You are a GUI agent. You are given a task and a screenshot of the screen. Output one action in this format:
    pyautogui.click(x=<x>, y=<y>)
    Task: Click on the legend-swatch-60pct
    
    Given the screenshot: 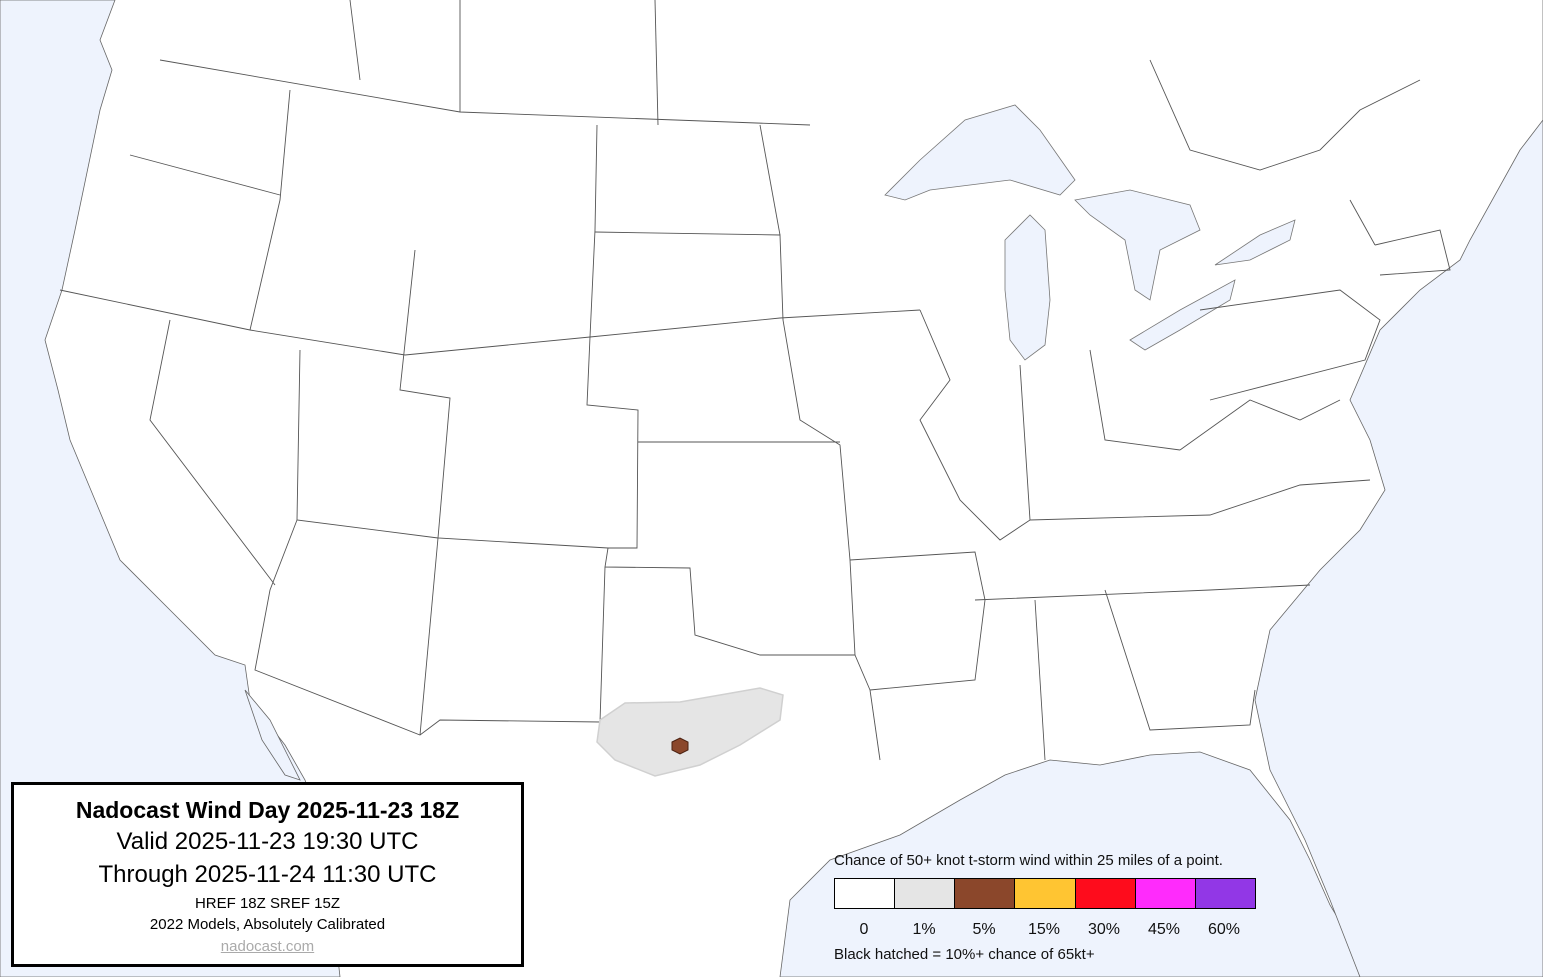 What is the action you would take?
    pyautogui.click(x=1225, y=893)
    